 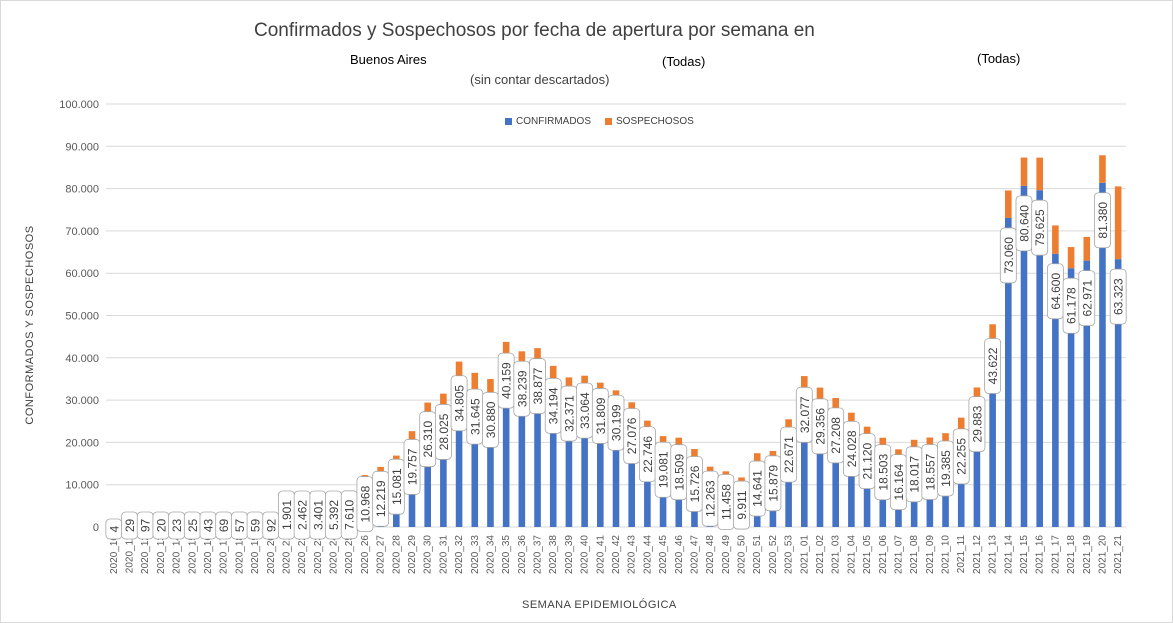 What do you see at coordinates (381, 498) in the screenshot?
I see `data-label-text: 12.219` at bounding box center [381, 498].